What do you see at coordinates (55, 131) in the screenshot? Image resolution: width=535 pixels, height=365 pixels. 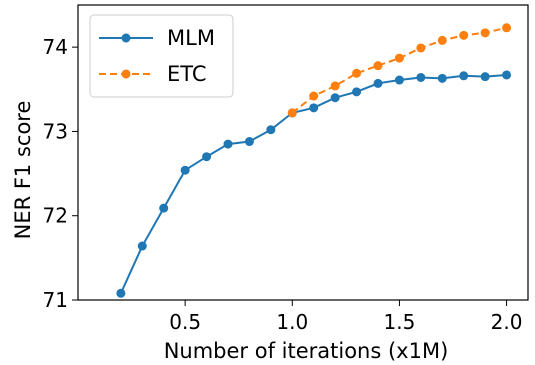 I see `y-tick-label: 73` at bounding box center [55, 131].